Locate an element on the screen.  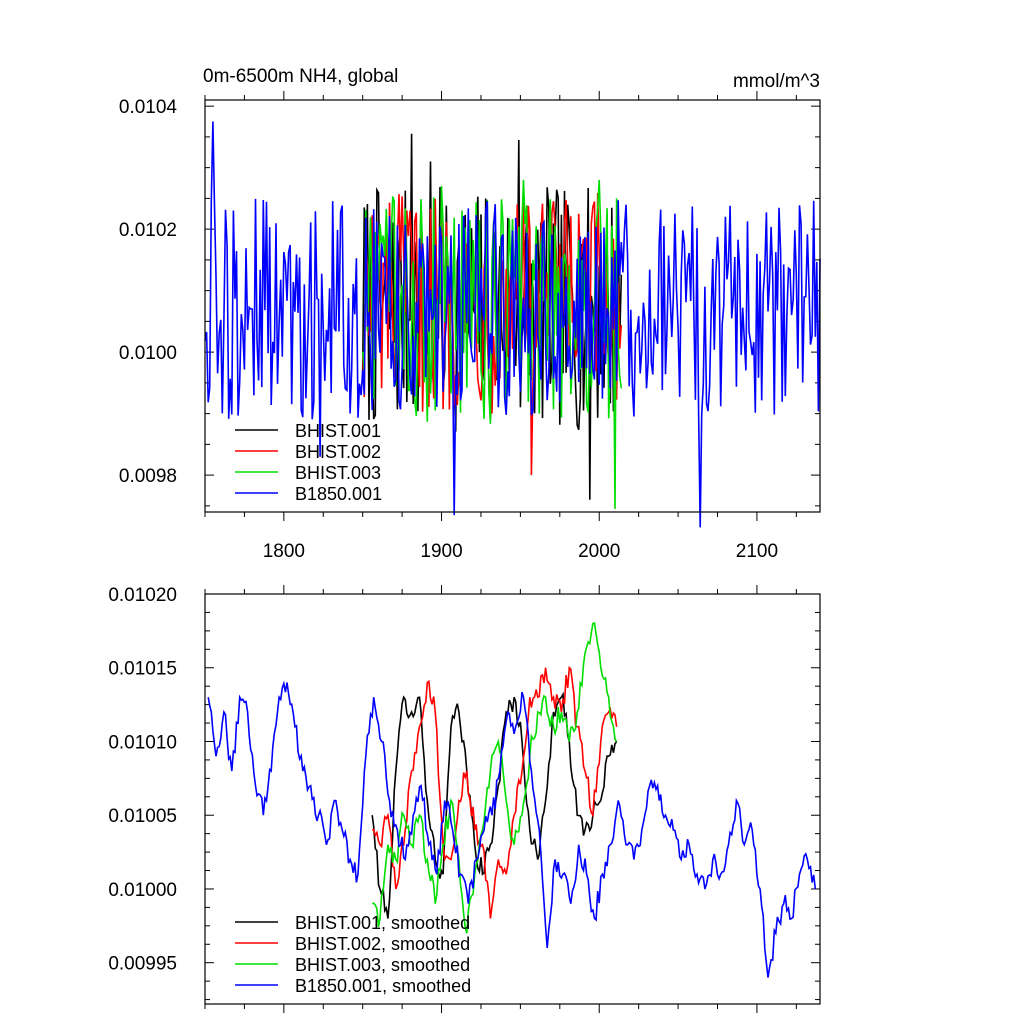
legend-label: B1850.001, smoothed is located at coordinates (383, 986).